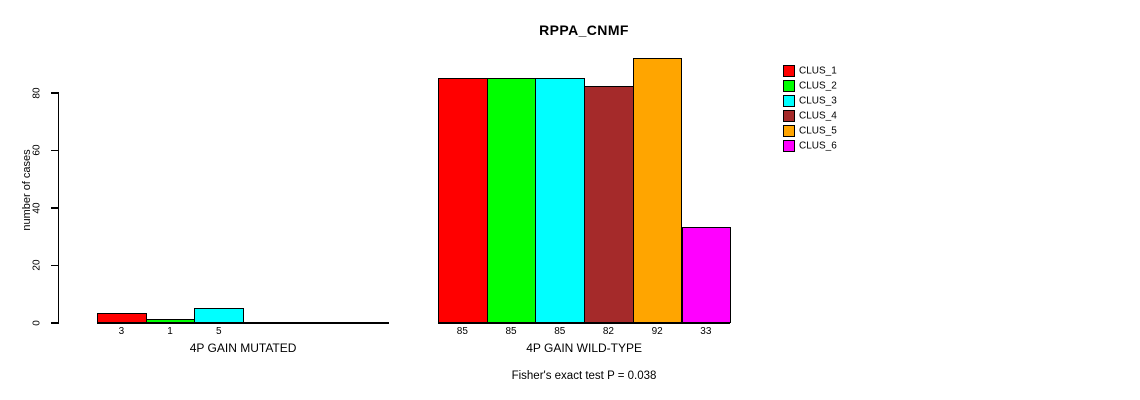  I want to click on legend-label: CLUS_3, so click(818, 101).